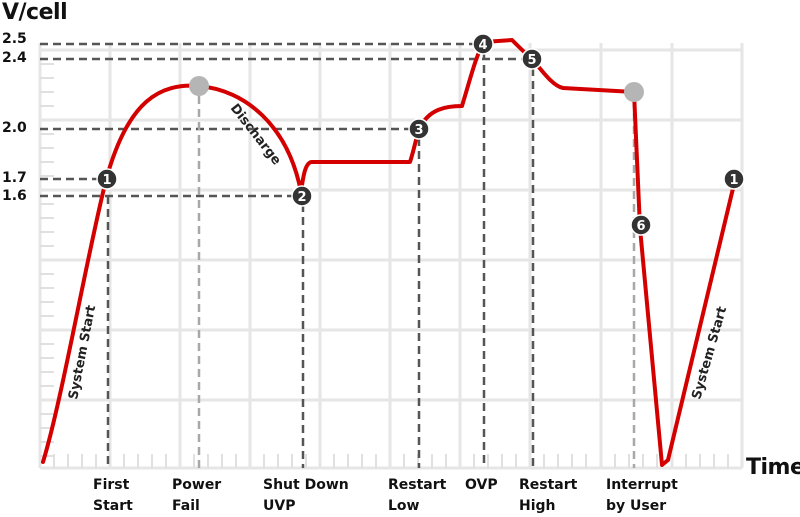 This screenshot has width=800, height=517. Describe the element at coordinates (14, 58) in the screenshot. I see `y-tick-2-4: 2.4` at that location.